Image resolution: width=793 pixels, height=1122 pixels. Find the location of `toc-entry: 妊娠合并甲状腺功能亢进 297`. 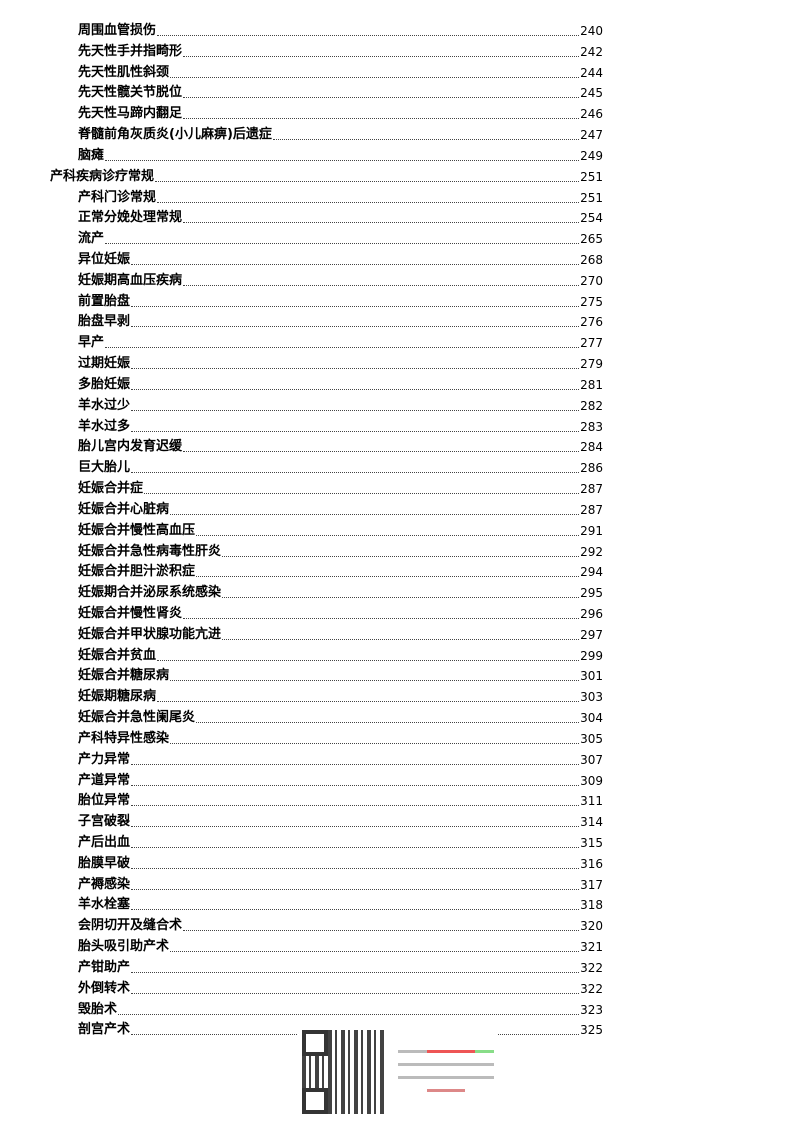

toc-entry: 妊娠合并甲状腺功能亢进 297 is located at coordinates (340, 635).